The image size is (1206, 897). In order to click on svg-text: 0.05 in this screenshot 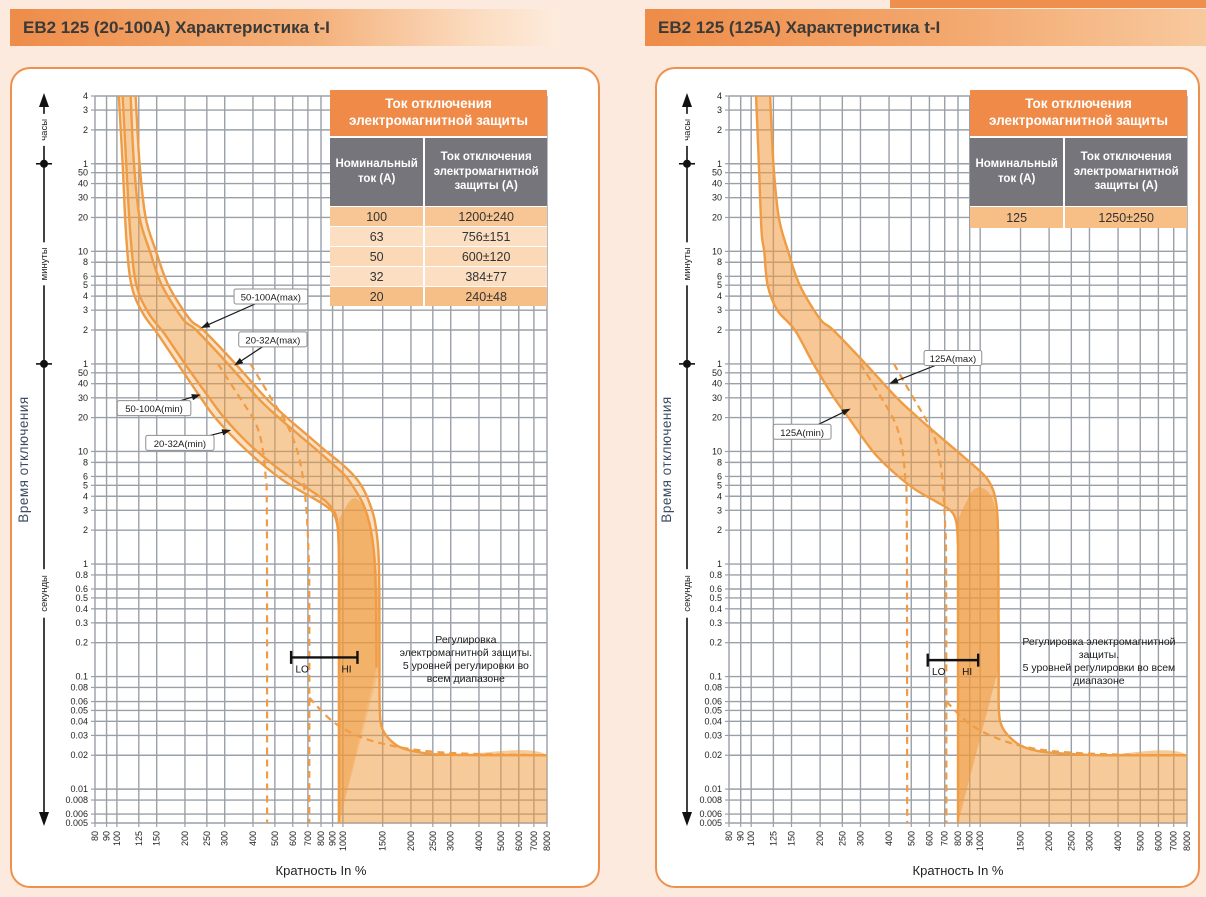, I will do `click(79, 710)`.